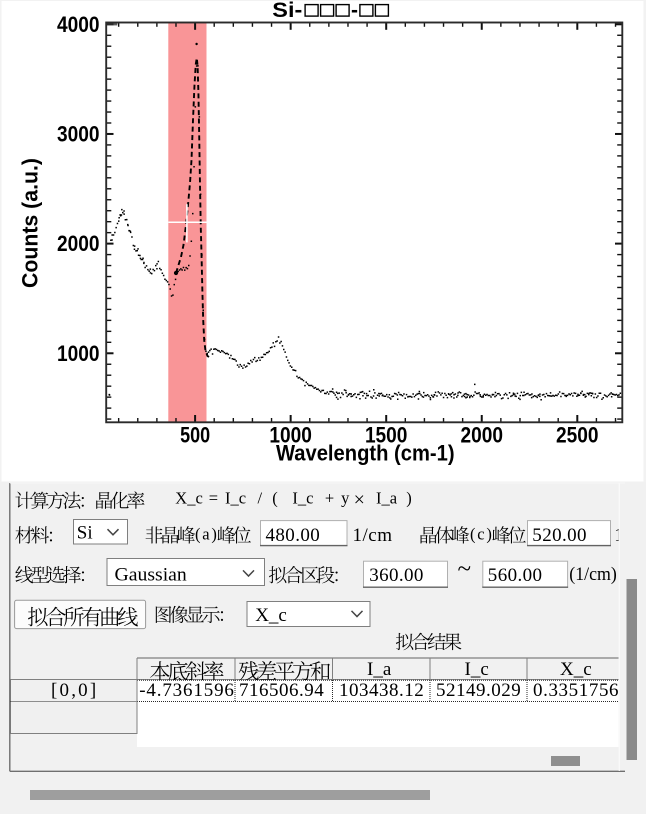 The width and height of the screenshot is (646, 814). What do you see at coordinates (478, 690) in the screenshot?
I see `svg-text: 52149.029` at bounding box center [478, 690].